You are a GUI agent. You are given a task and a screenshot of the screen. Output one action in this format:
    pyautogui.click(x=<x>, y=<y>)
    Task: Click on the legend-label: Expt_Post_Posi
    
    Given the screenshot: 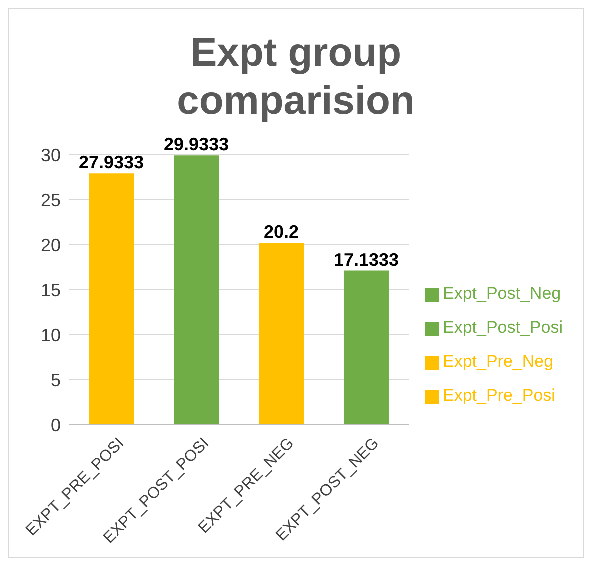 What is the action you would take?
    pyautogui.click(x=502, y=327)
    